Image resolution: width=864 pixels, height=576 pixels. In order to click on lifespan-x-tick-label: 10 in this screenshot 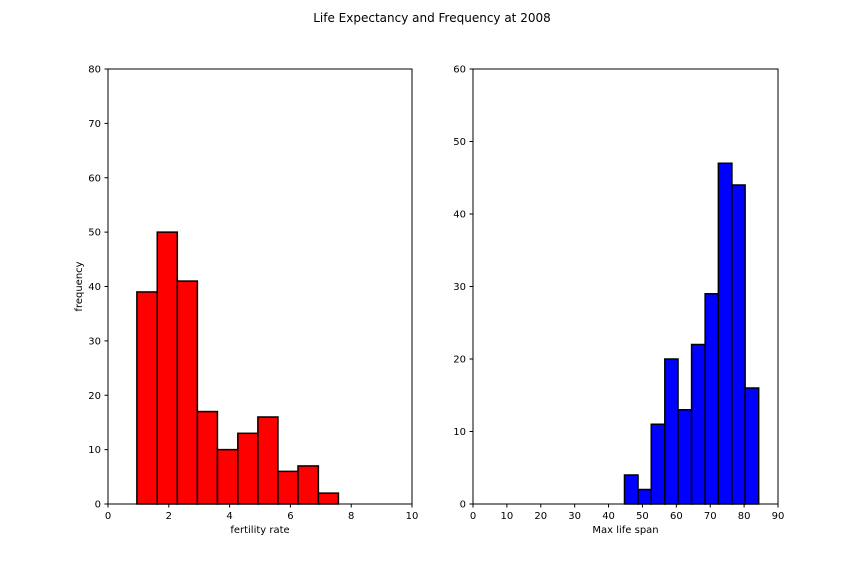, I will do `click(507, 516)`.